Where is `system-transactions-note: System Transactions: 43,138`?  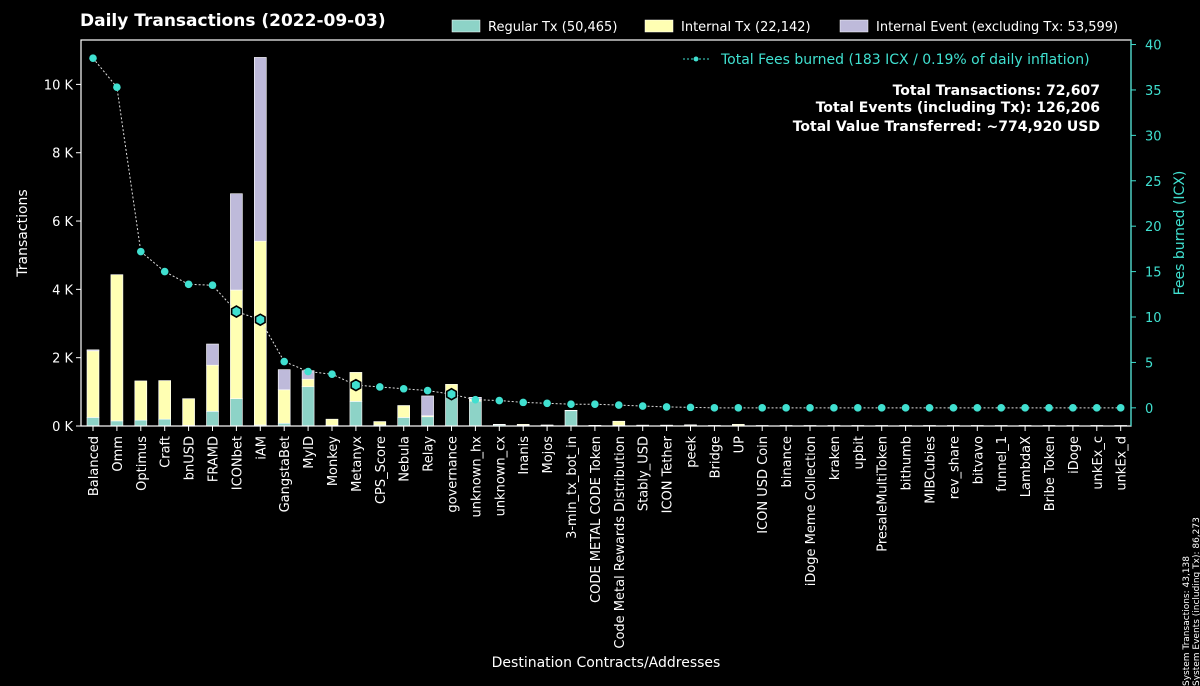
system-transactions-note: System Transactions: 43,138 is located at coordinates (1187, 621).